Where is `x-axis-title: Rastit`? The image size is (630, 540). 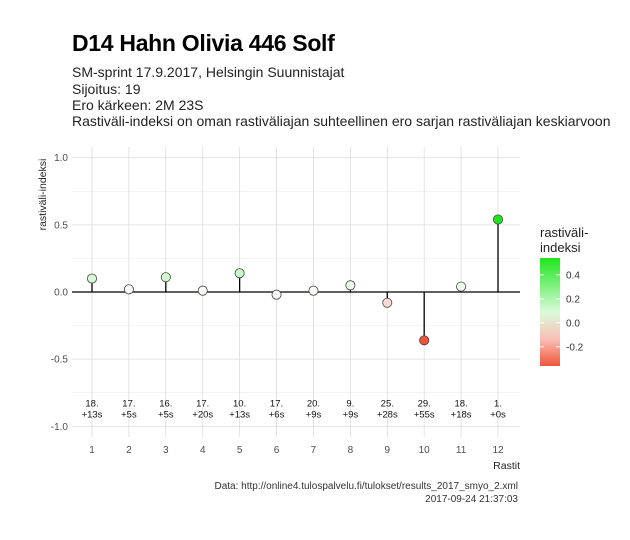 x-axis-title: Rastit is located at coordinates (506, 466).